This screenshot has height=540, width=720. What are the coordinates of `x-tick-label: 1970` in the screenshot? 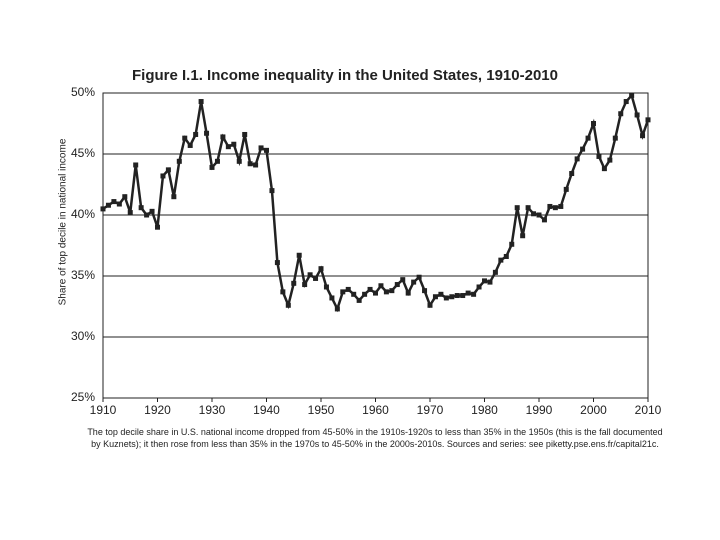 It's located at (430, 410).